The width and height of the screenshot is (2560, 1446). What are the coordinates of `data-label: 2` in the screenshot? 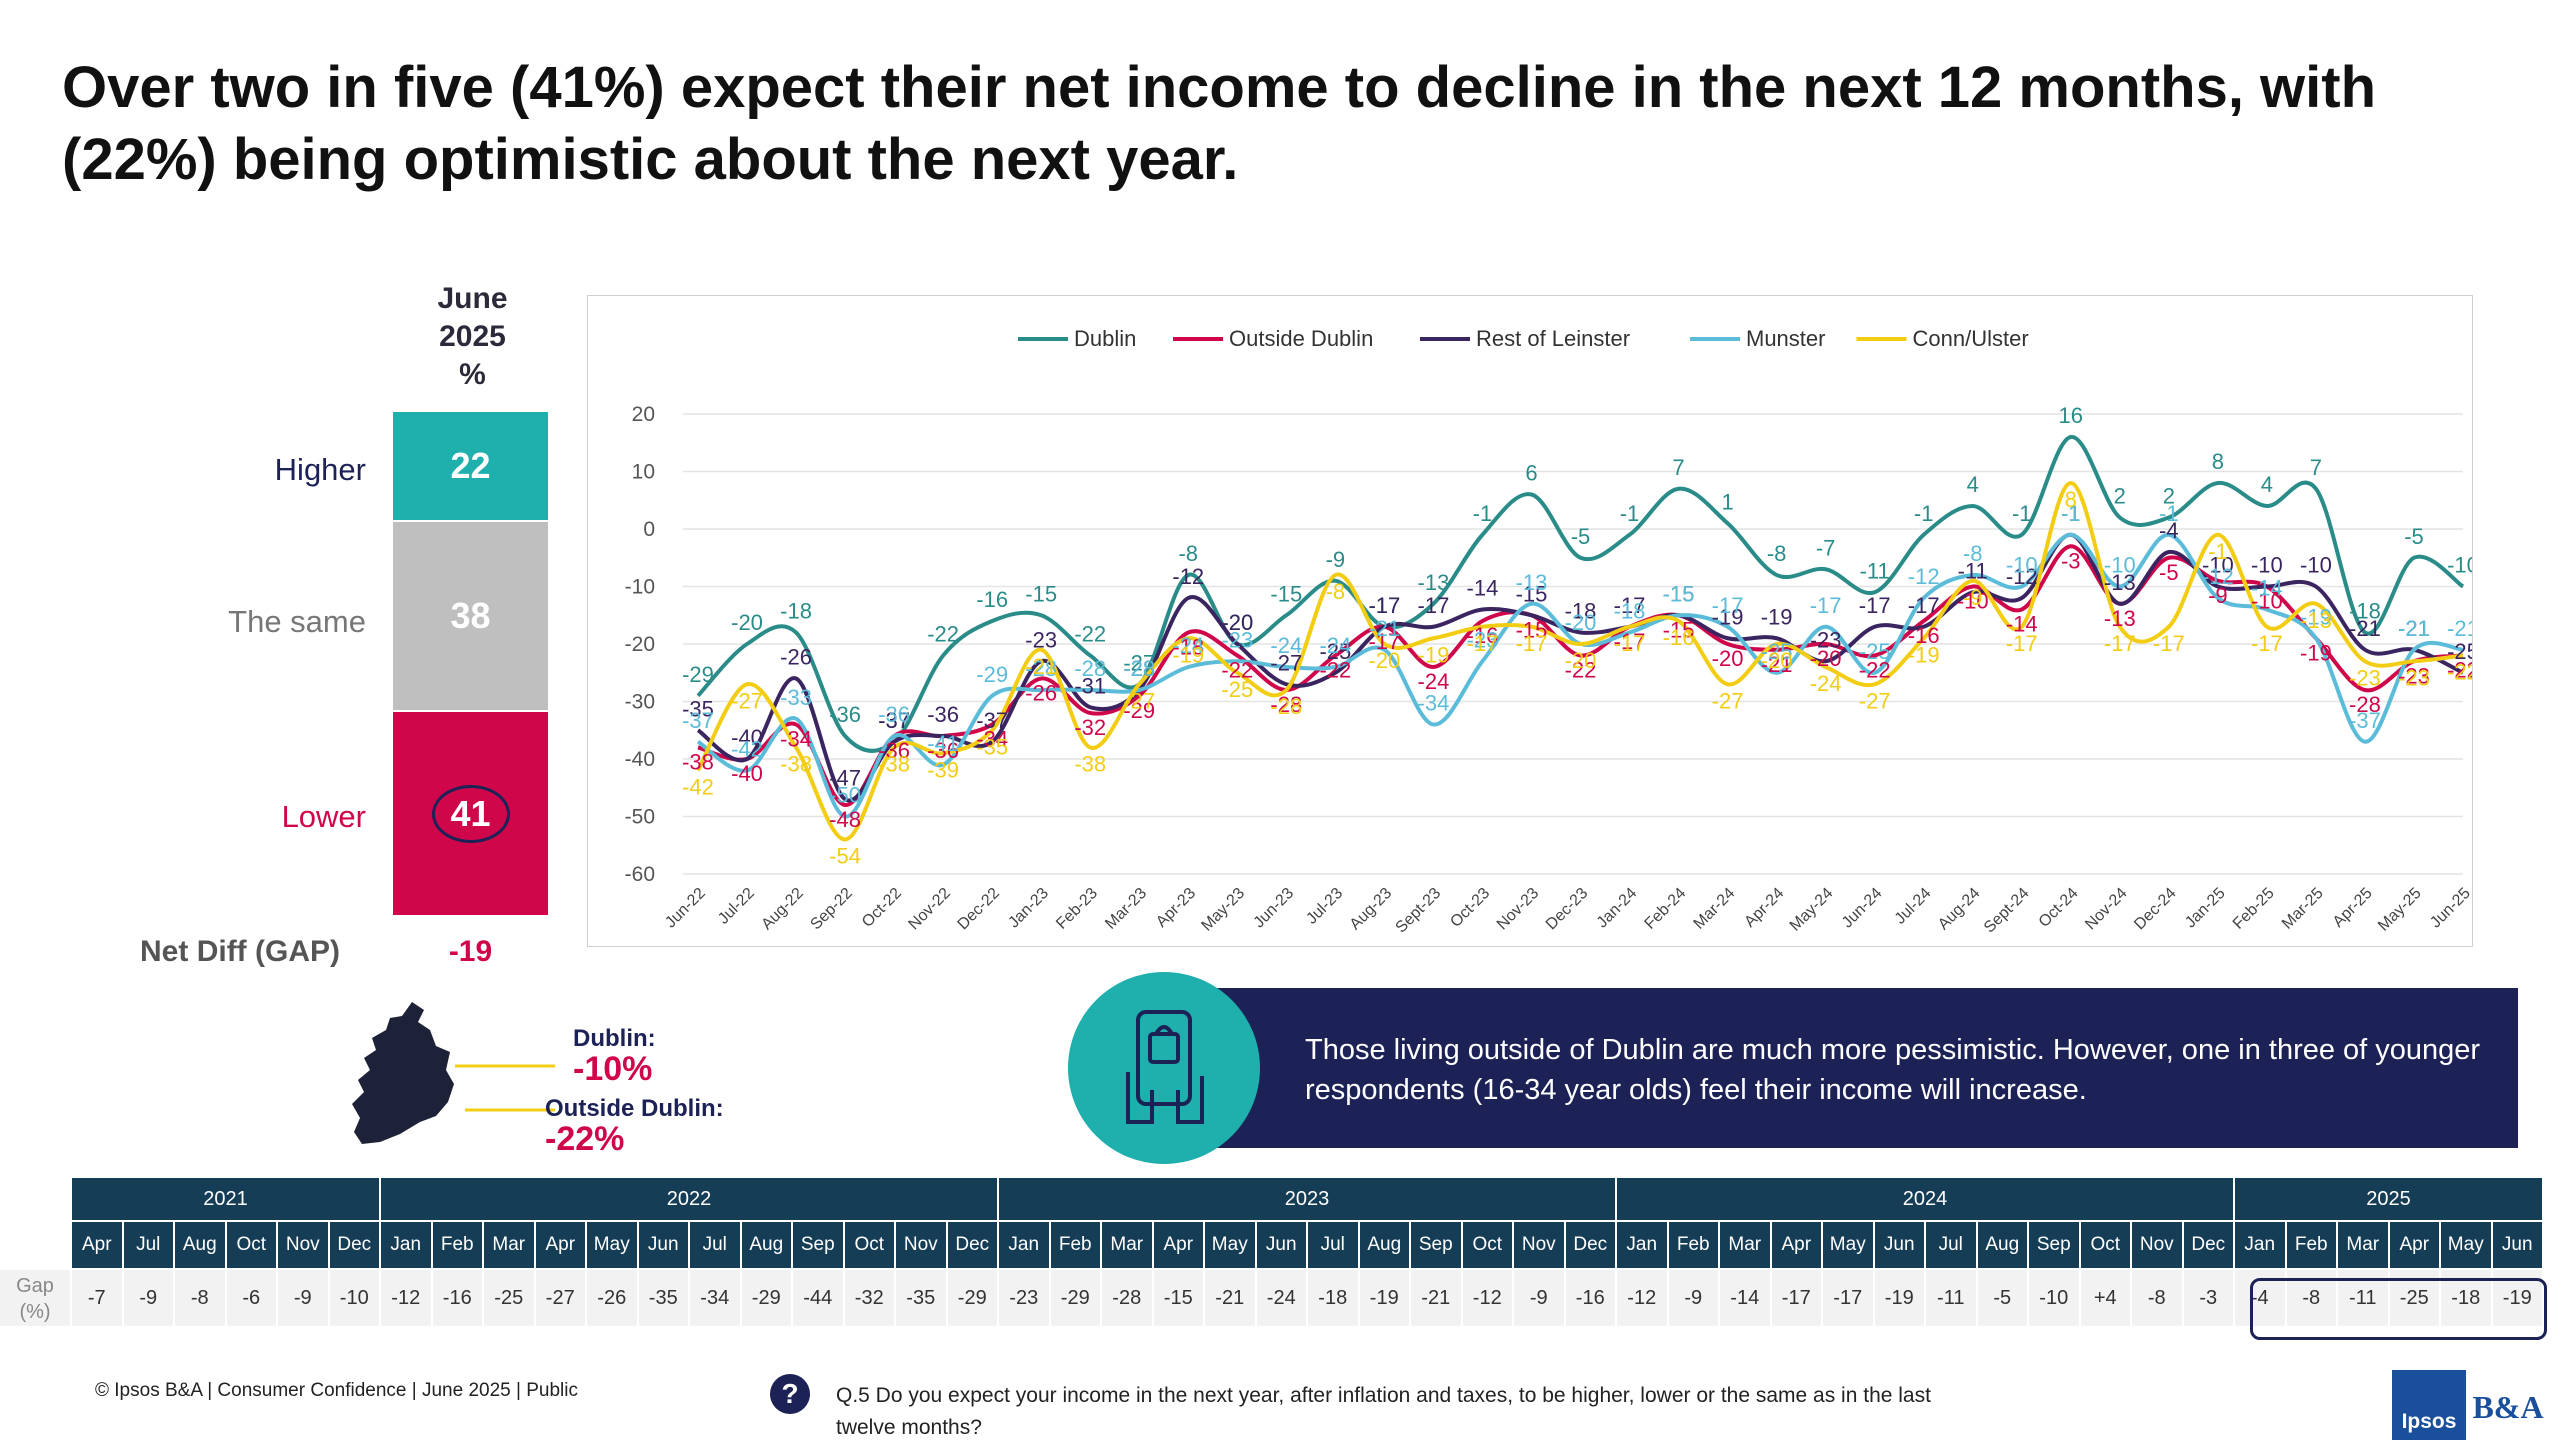 It's located at (2169, 496).